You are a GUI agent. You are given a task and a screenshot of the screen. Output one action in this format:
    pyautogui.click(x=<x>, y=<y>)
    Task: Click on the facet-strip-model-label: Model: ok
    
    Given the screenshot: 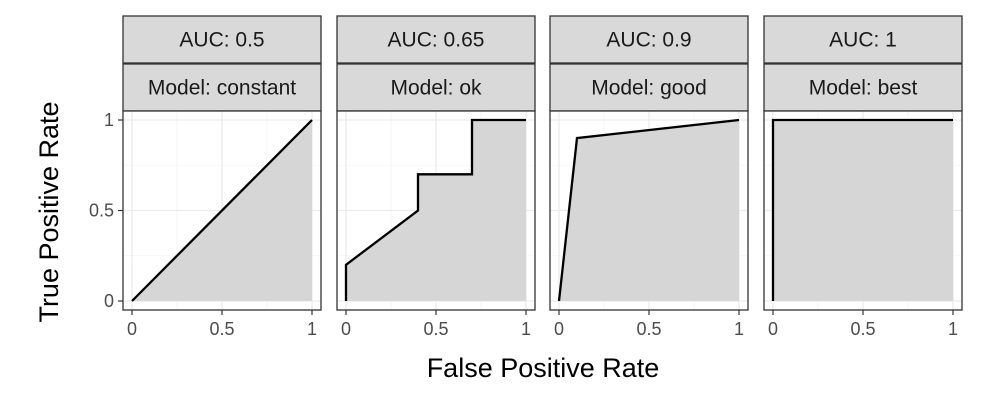 What is the action you would take?
    pyautogui.click(x=436, y=88)
    